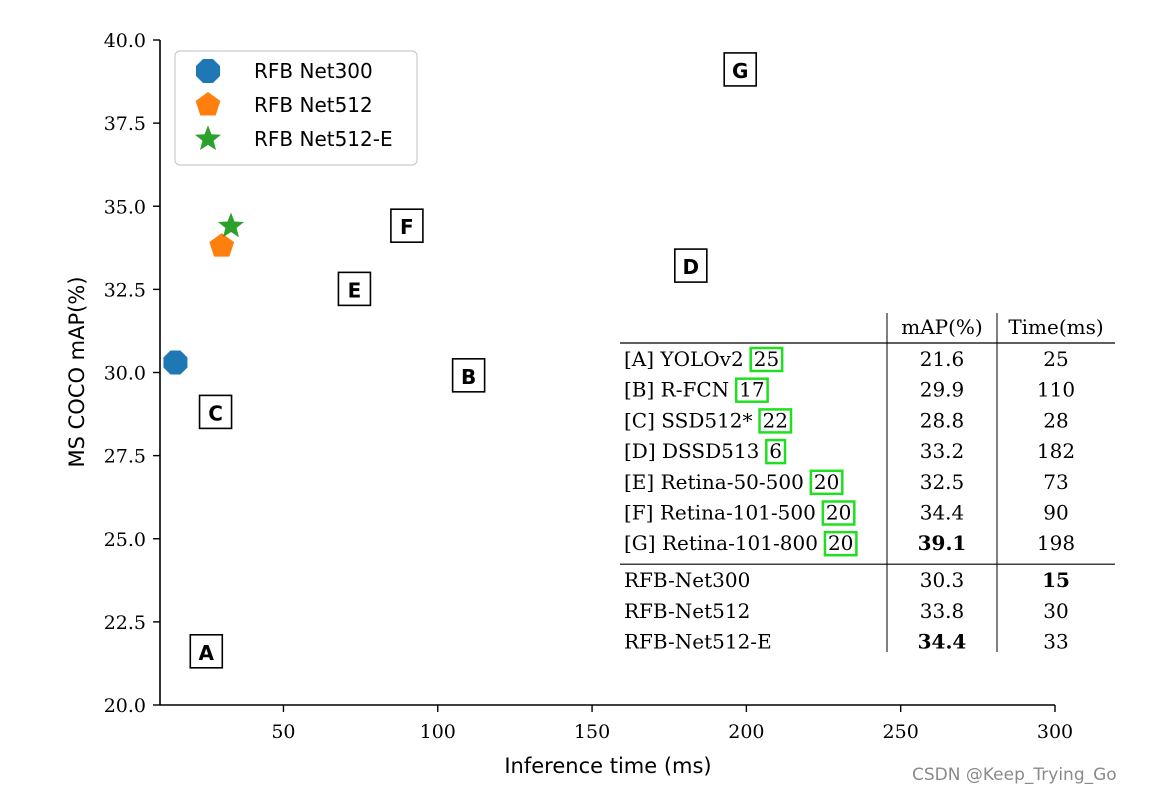 The width and height of the screenshot is (1157, 795). I want to click on table-row-name: [B] R-FCN, so click(676, 390).